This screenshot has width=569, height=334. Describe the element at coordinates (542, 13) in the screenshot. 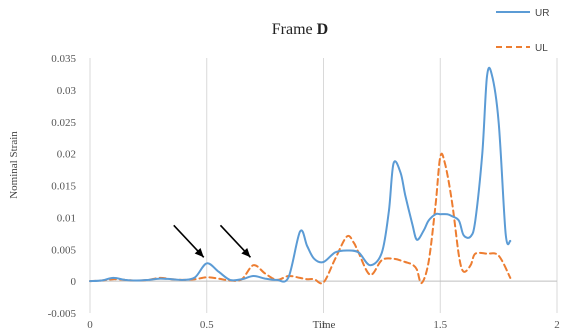

I see `legend-label-ur: UR` at that location.